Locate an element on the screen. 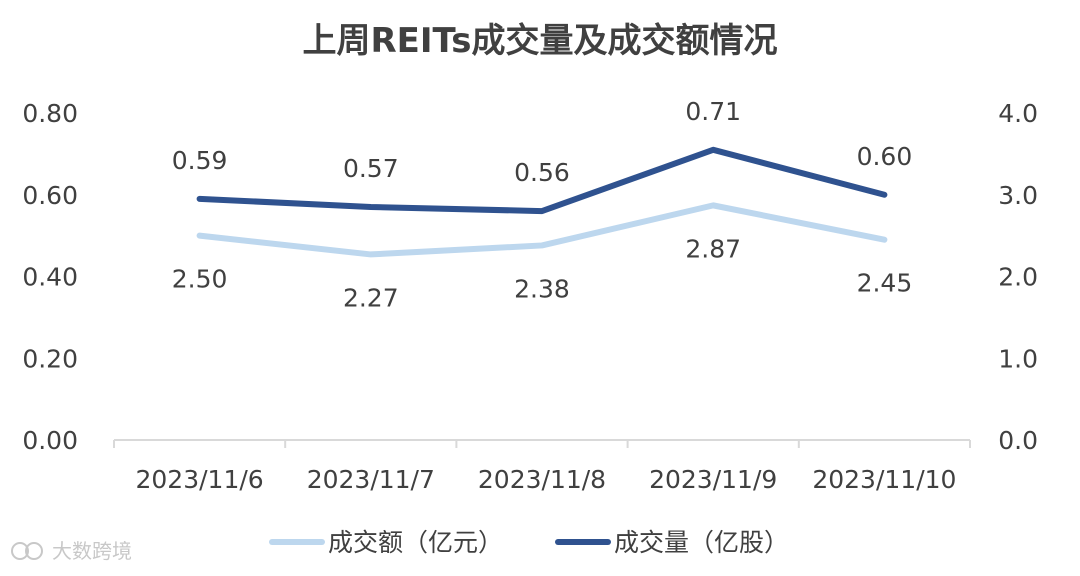 The width and height of the screenshot is (1080, 576). x-tick-label: 2023/11/10 is located at coordinates (884, 479).